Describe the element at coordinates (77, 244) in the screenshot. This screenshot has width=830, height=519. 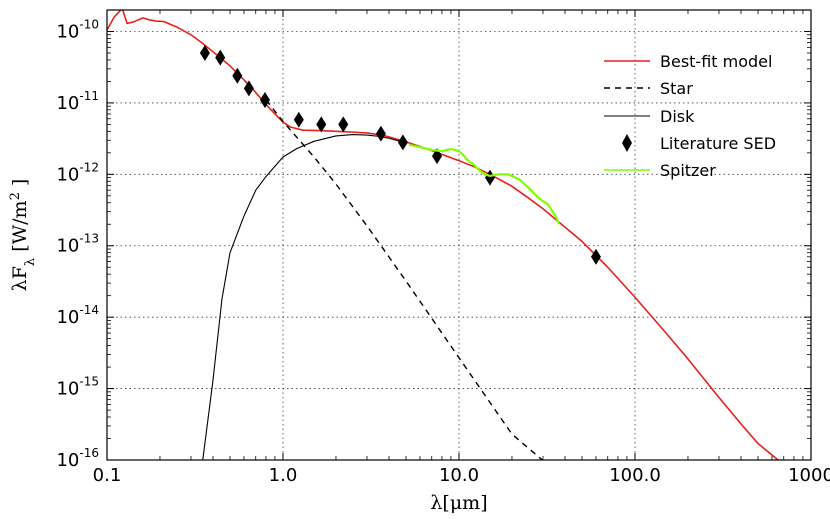
I see `y-tick-label: 10-13` at that location.